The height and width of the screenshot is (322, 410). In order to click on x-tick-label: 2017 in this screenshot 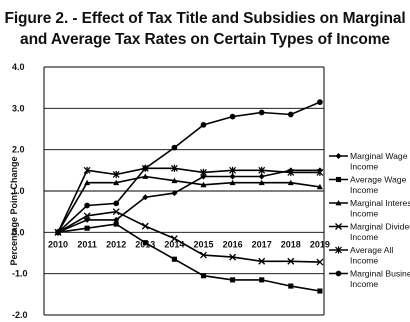, I will do `click(262, 244)`.